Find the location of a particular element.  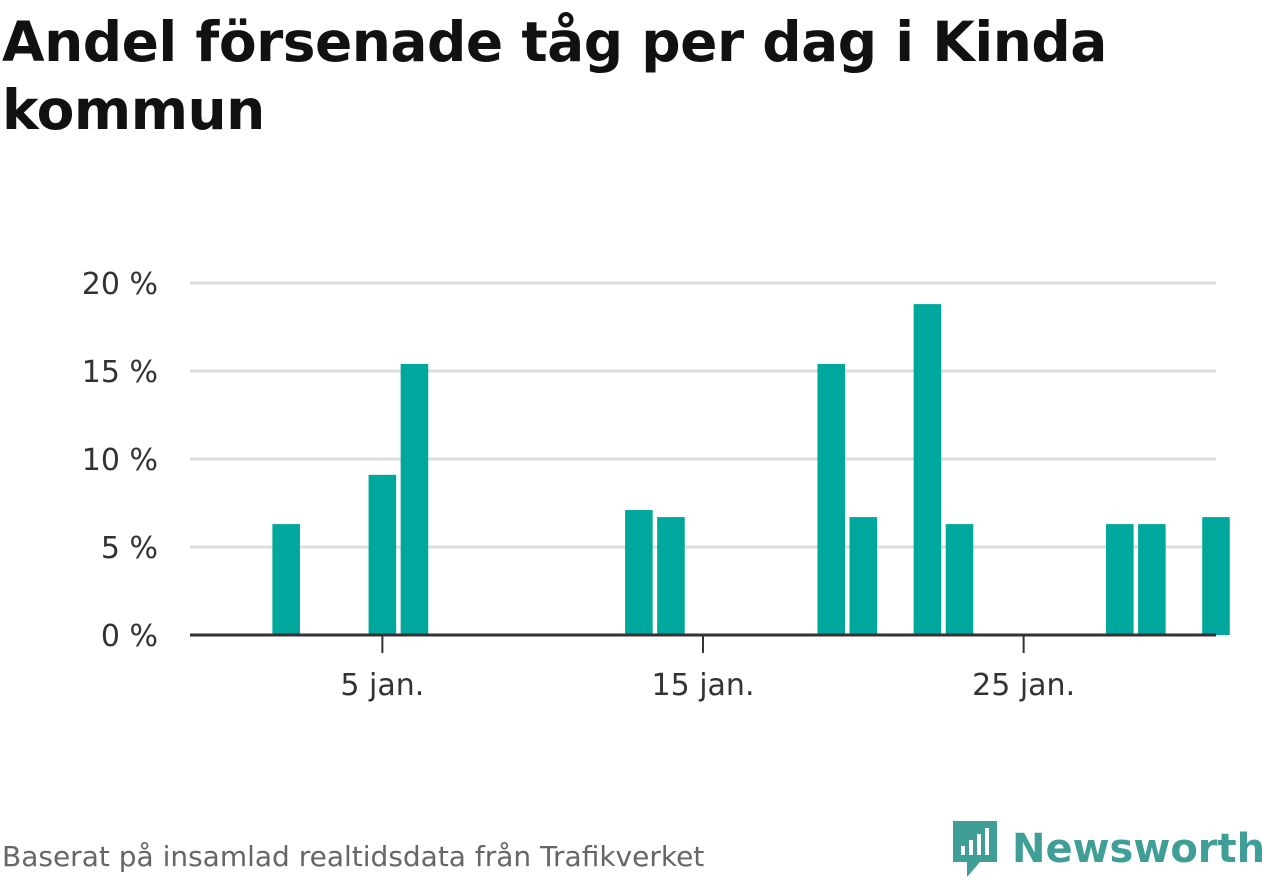

newsworthy-logo-icon is located at coordinates (975, 849).